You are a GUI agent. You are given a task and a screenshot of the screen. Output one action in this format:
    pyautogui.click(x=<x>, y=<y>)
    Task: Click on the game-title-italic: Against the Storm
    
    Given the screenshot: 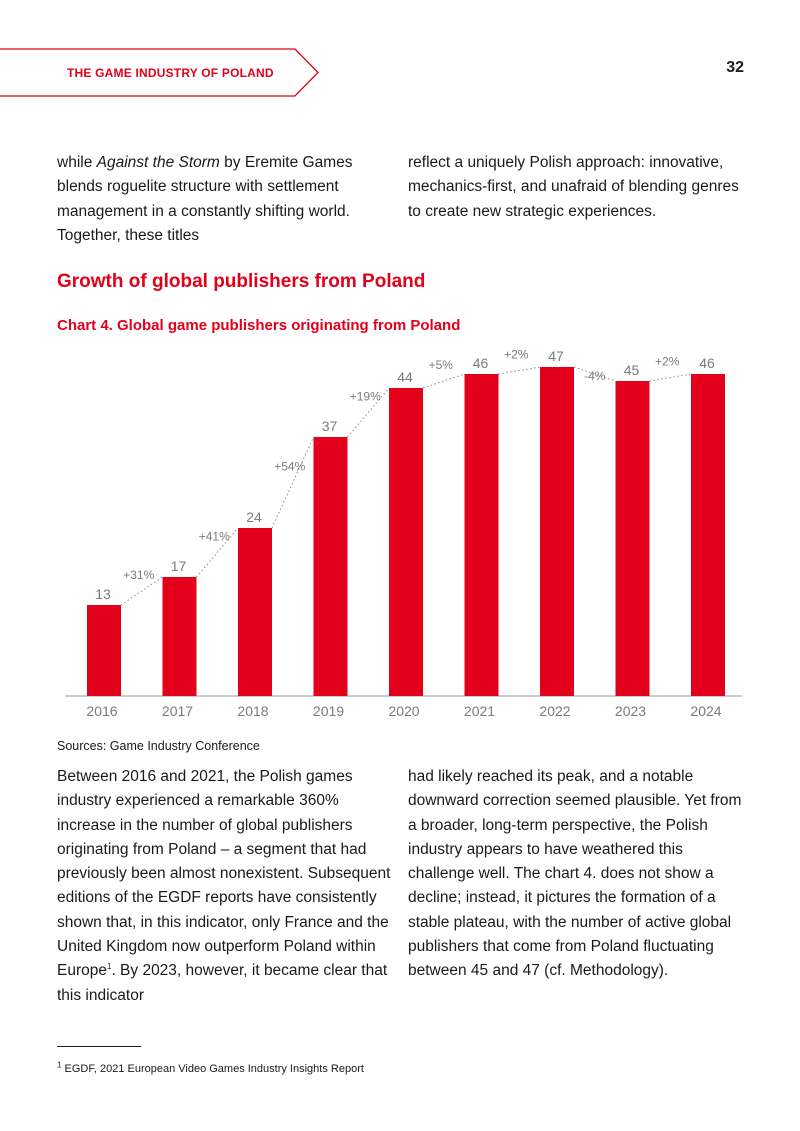 What is the action you would take?
    pyautogui.click(x=158, y=162)
    